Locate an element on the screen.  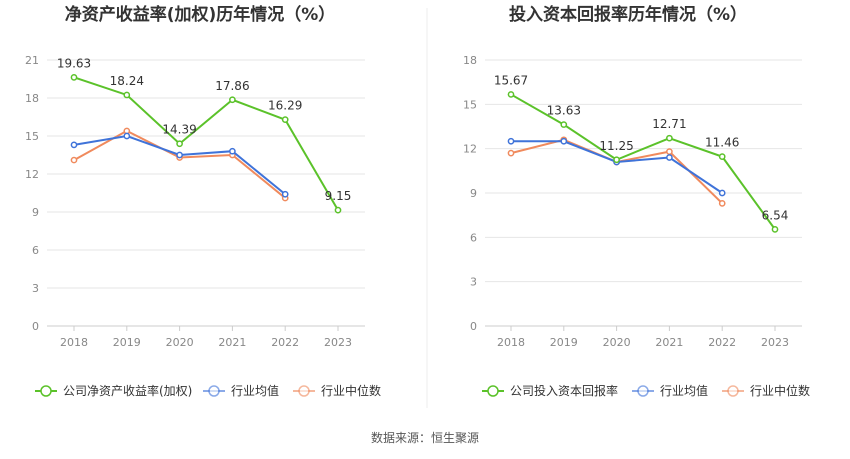
legend-item: 公司投入资本回报率 is located at coordinates (550, 390).